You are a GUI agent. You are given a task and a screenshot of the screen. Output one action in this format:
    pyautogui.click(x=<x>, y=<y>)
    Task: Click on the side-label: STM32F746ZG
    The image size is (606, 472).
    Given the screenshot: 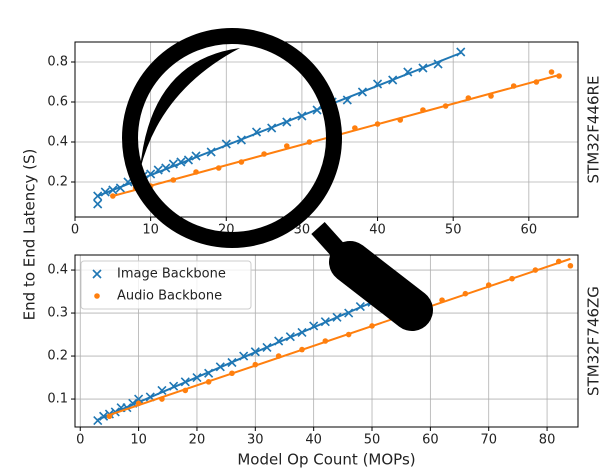 What is the action you would take?
    pyautogui.click(x=594, y=341)
    